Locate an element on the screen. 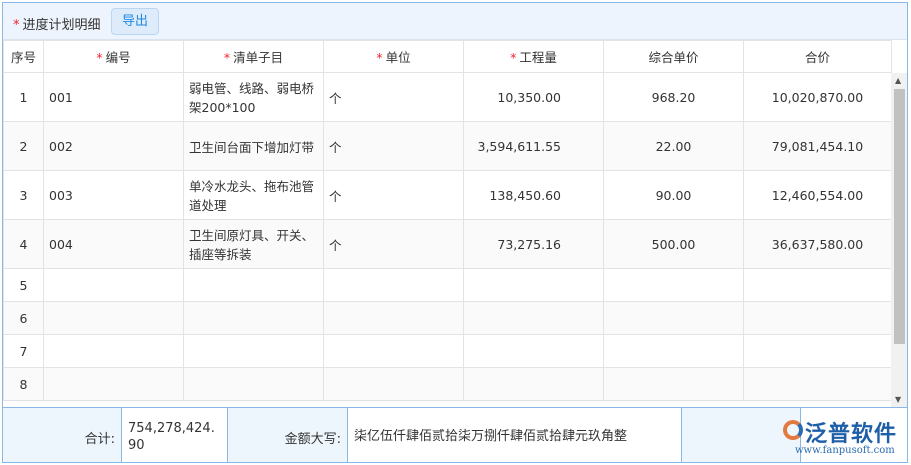 The width and height of the screenshot is (911, 465). column-header: * 工程量 is located at coordinates (533, 56).